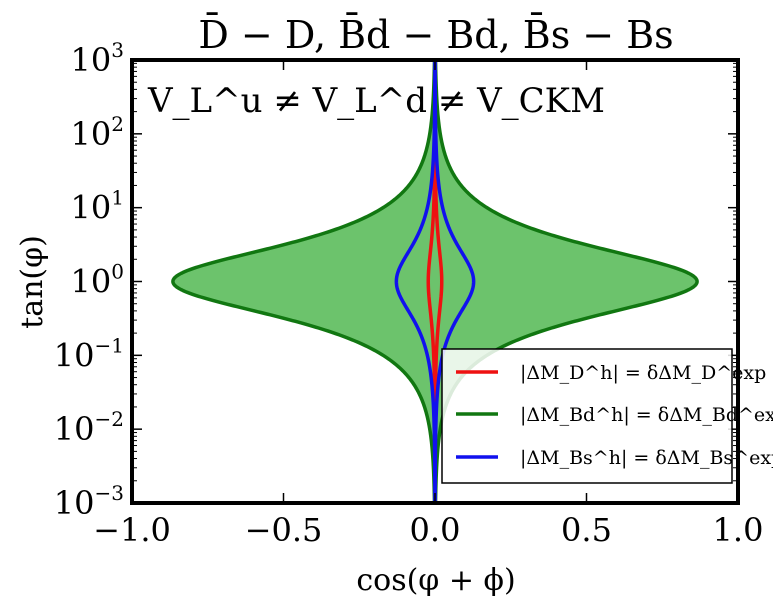 This screenshot has height=604, width=773. What do you see at coordinates (89, 353) in the screenshot?
I see `y-tick-label: 10⁻¹` at bounding box center [89, 353].